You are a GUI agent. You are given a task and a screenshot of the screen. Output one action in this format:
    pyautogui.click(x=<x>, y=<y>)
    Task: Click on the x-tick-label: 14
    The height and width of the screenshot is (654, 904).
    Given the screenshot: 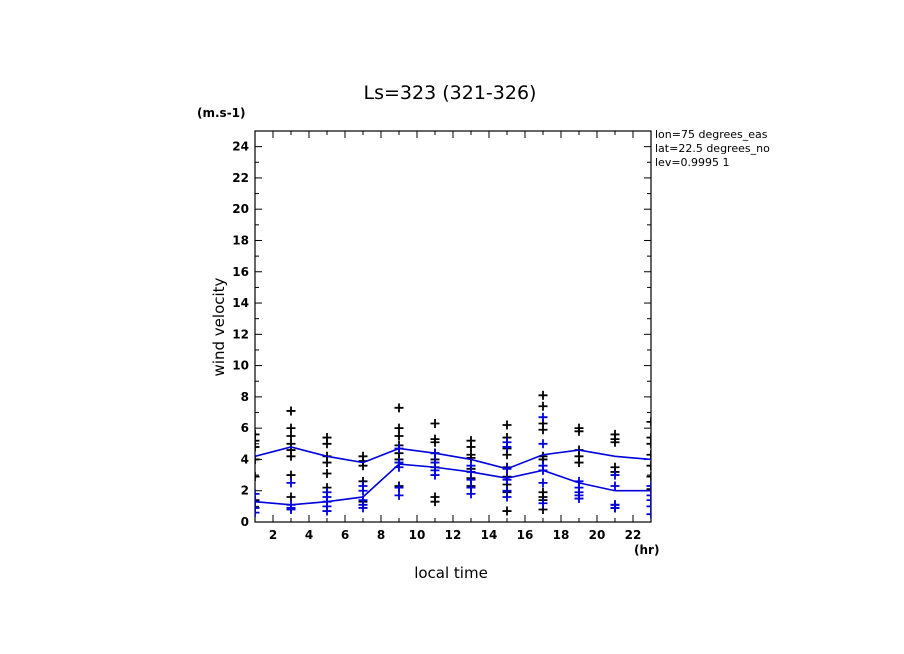 What is the action you would take?
    pyautogui.click(x=489, y=535)
    